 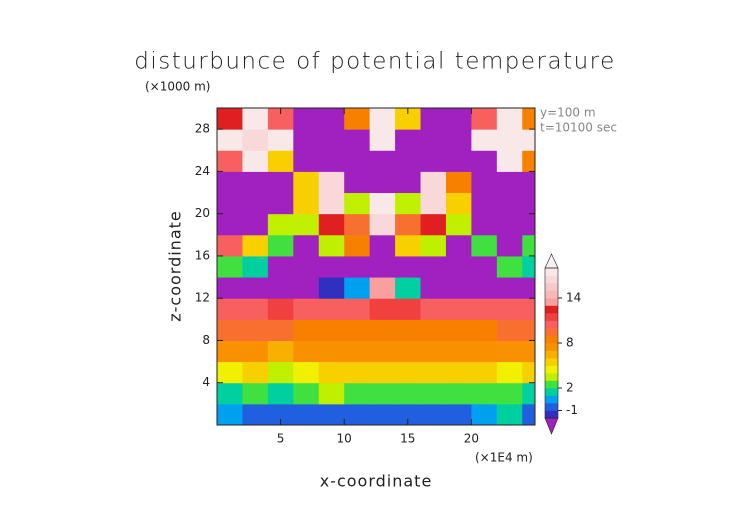 I want to click on y-tick-label: 24, so click(x=202, y=171).